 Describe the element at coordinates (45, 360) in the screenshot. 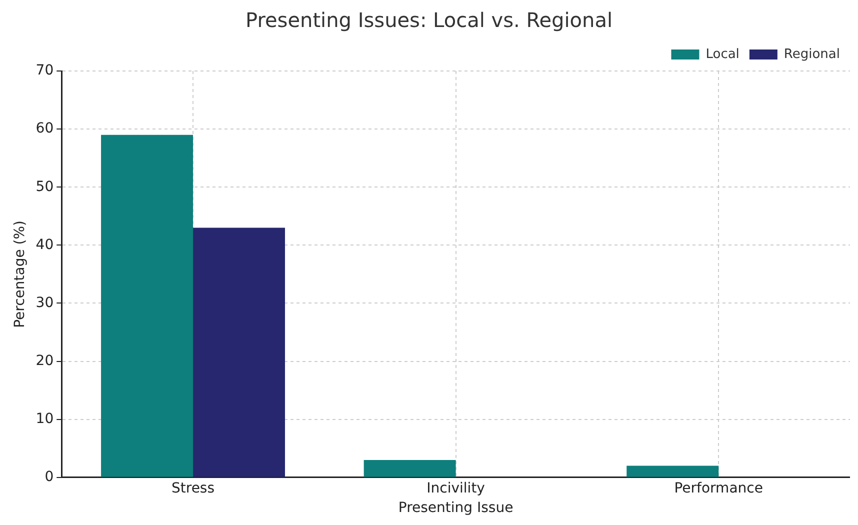

I see `y-tick-label: 20` at that location.